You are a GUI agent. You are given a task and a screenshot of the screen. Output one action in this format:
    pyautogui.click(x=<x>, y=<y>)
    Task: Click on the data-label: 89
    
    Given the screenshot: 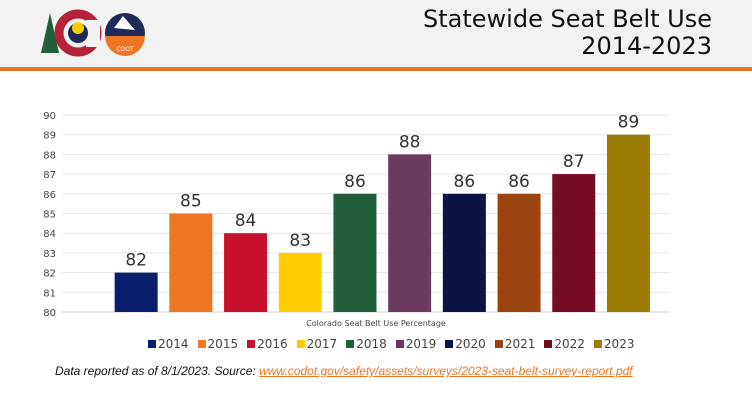 What is the action you would take?
    pyautogui.click(x=629, y=123)
    